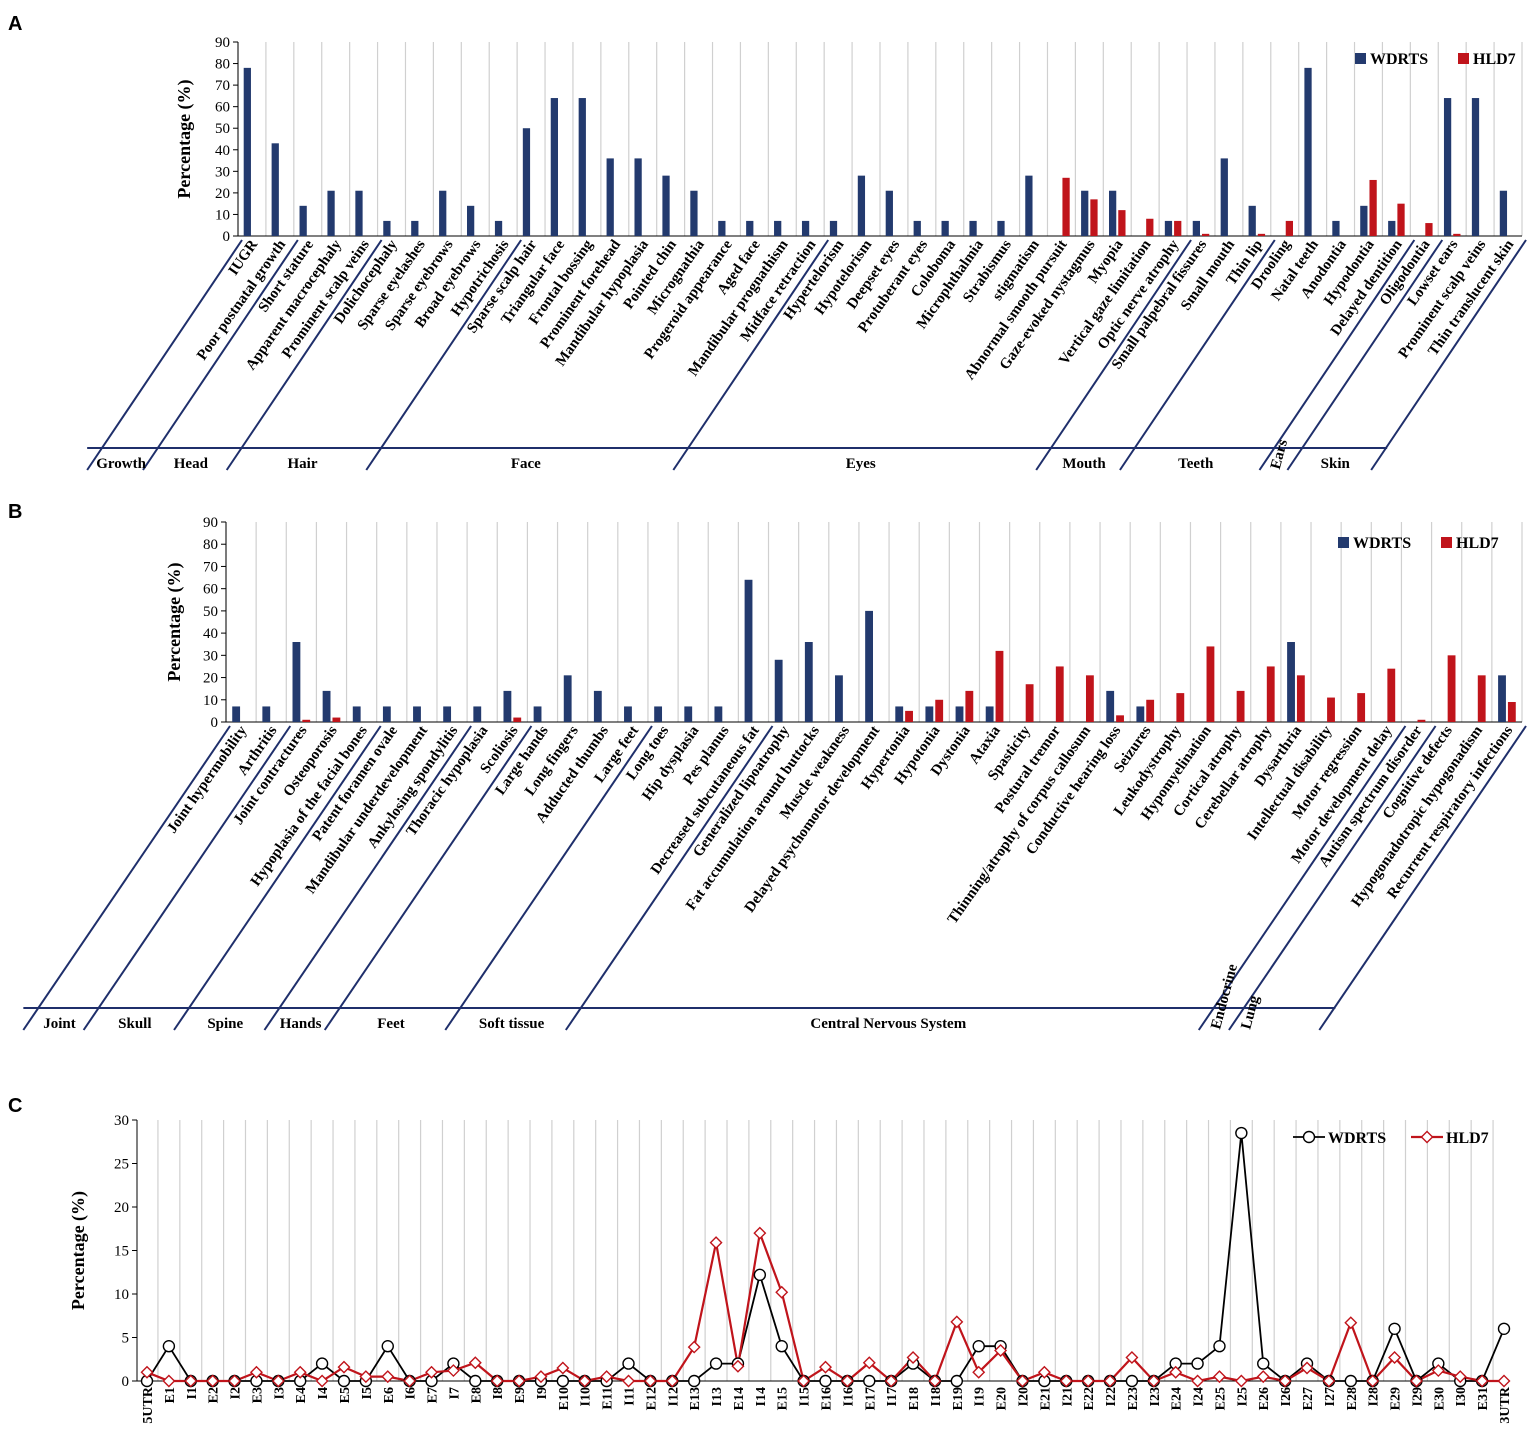 The height and width of the screenshot is (1448, 1535). I want to click on legend-label-wdrts: WDRTS, so click(1382, 543).